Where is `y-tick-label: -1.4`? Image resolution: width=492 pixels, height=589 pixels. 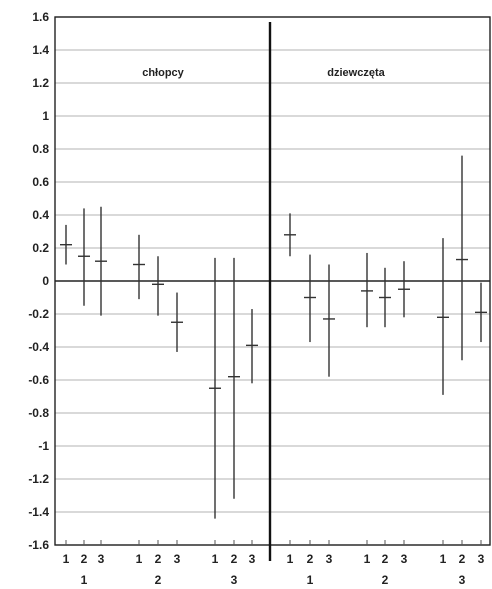
y-tick-label: -1.4 is located at coordinates (38, 512).